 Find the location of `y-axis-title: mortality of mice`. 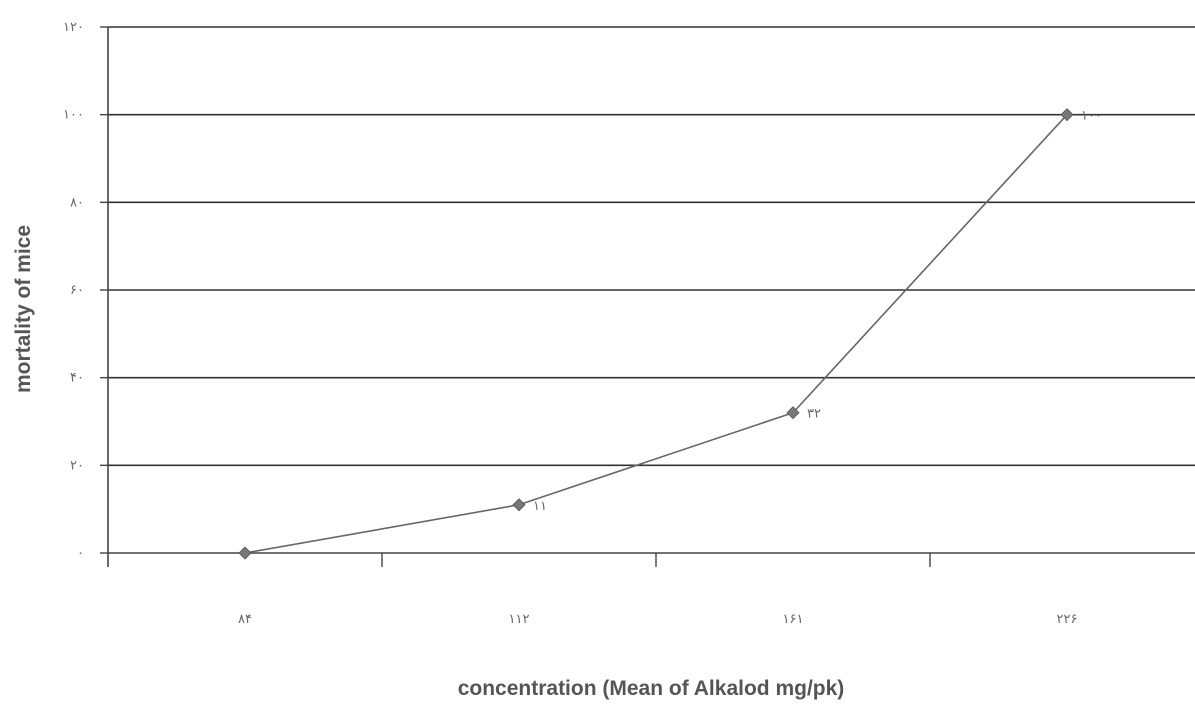

y-axis-title: mortality of mice is located at coordinates (23, 309).